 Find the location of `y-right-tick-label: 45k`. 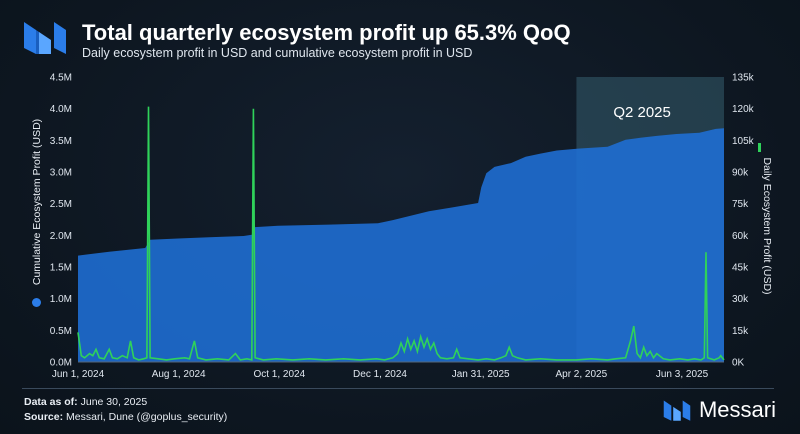

y-right-tick-label: 45k is located at coordinates (740, 268).